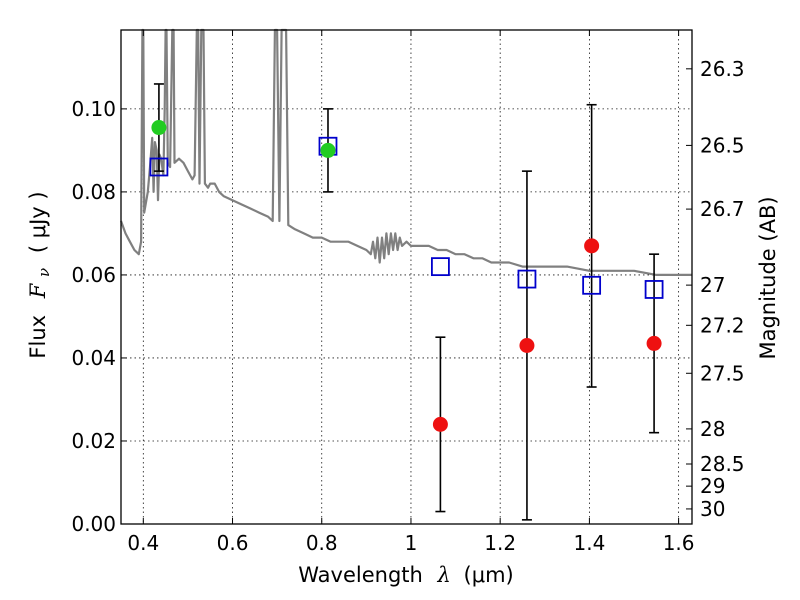 This screenshot has width=800, height=600. I want to click on x-tick-label: 0.4, so click(143, 543).